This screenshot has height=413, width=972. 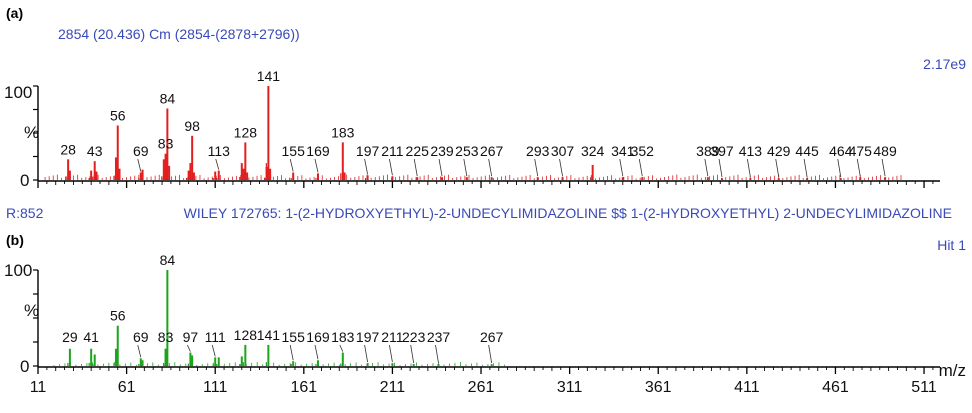 I want to click on x-tick-label-511: 511, so click(x=924, y=387).